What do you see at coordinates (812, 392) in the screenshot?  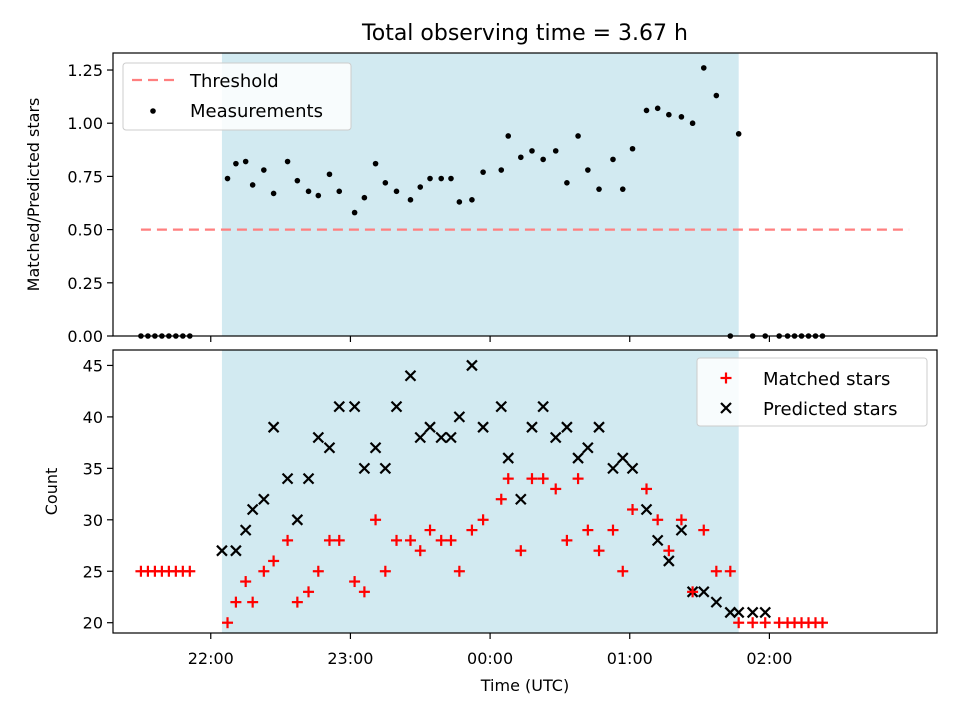 I see `bottom-legend: Matched stars Predicted stars` at bounding box center [812, 392].